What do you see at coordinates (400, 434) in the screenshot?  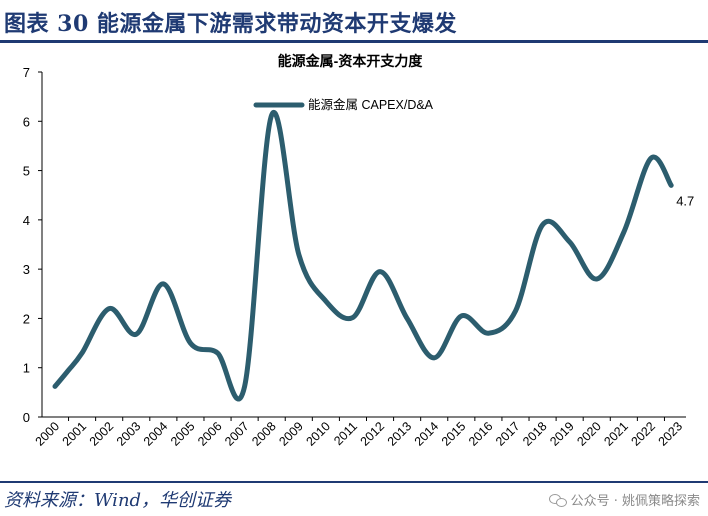 I see `x-tick-label: 2013` at bounding box center [400, 434].